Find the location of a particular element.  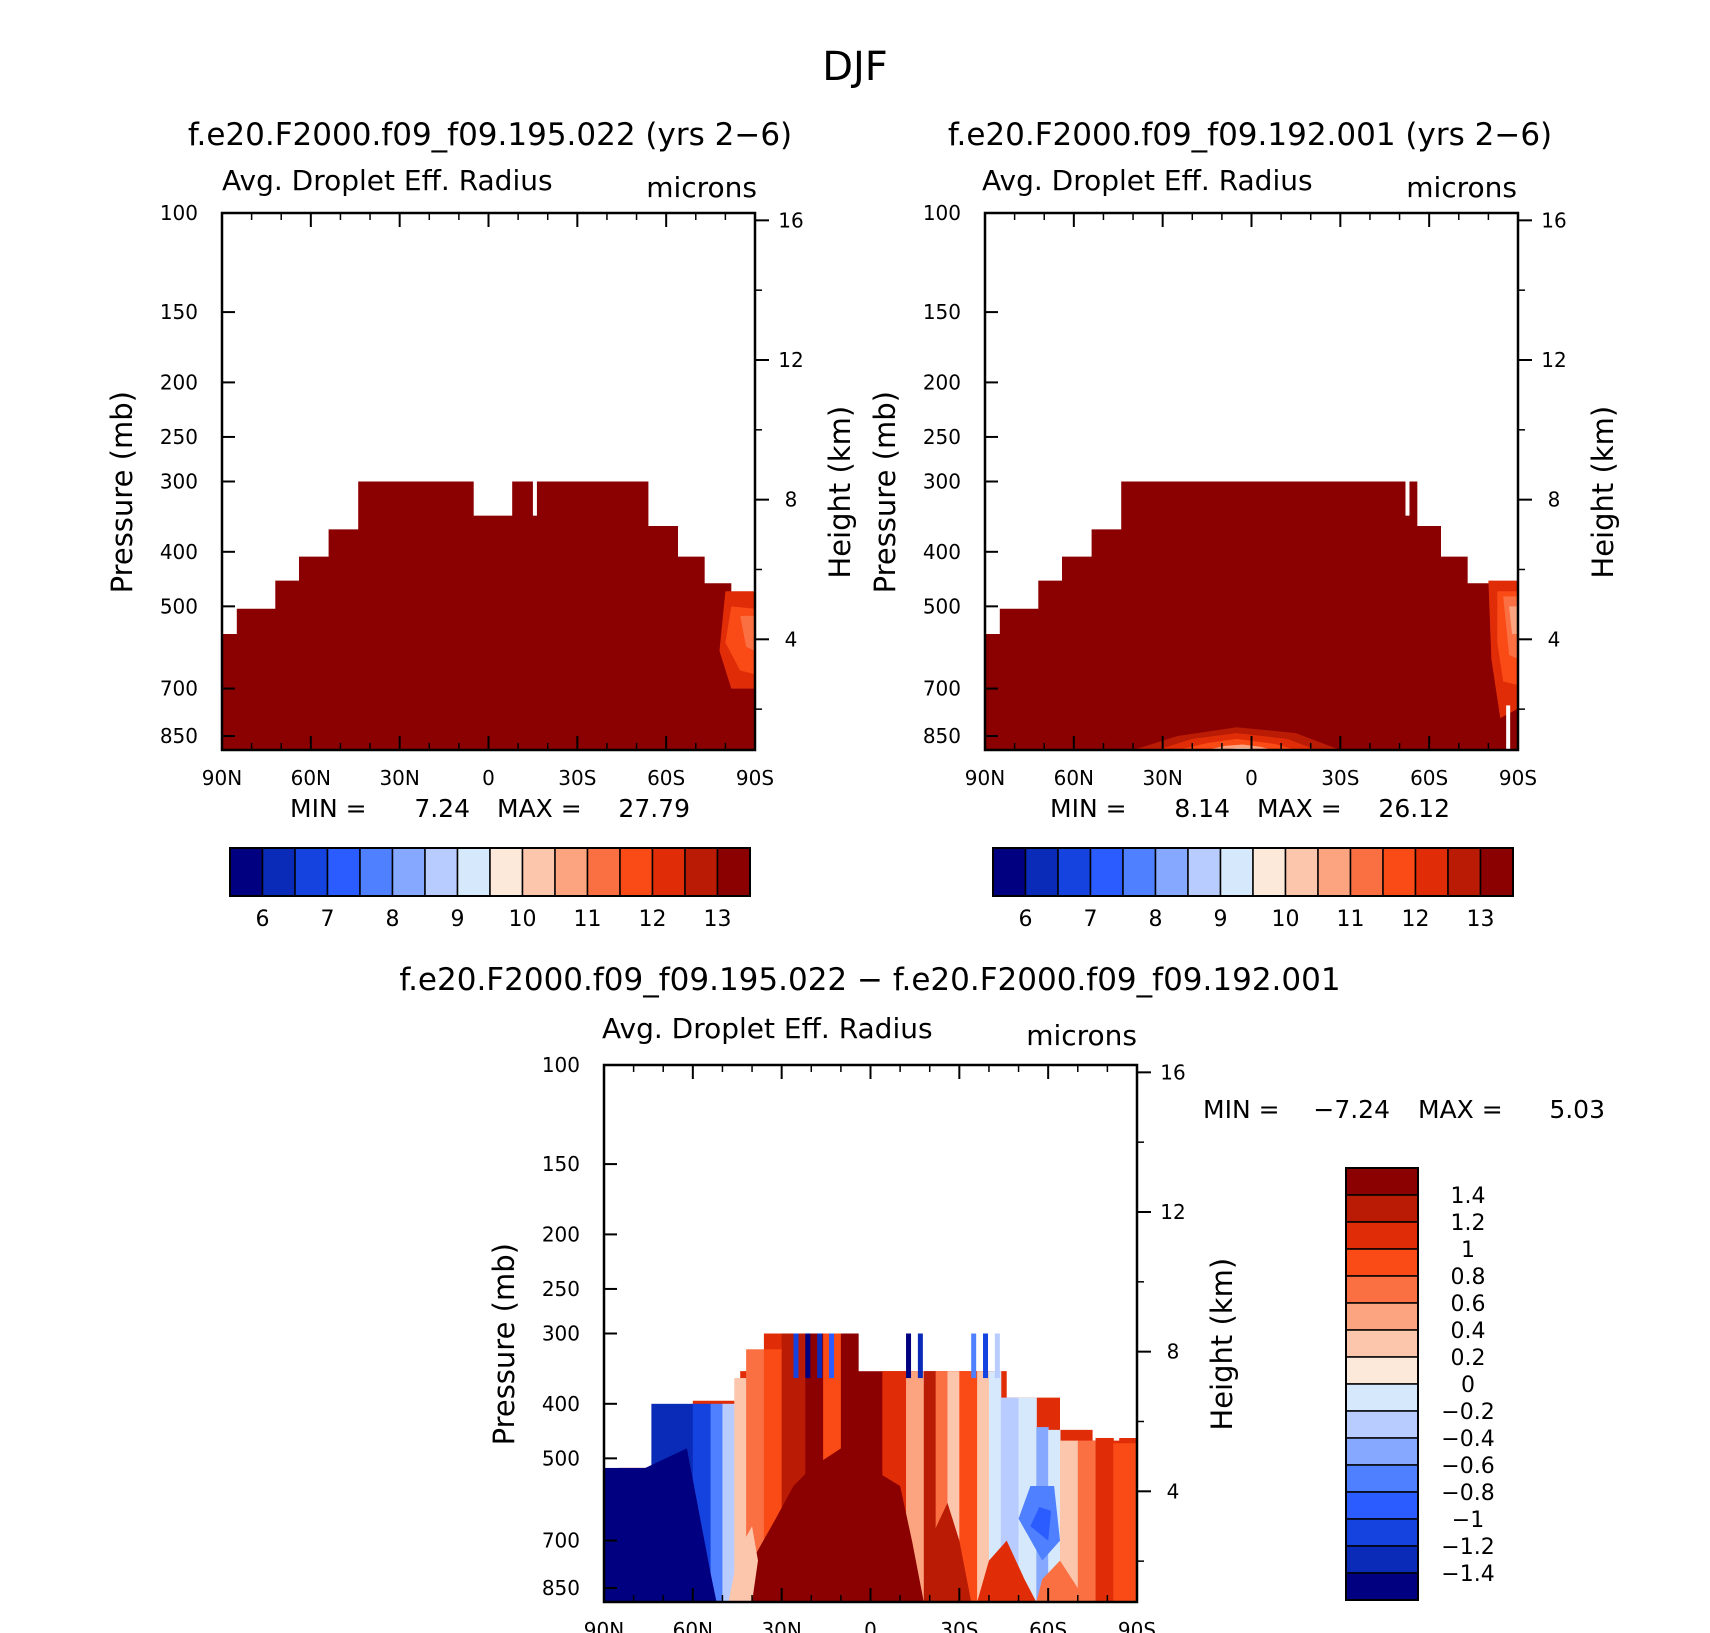

colorbar-label: 1.2 is located at coordinates (1468, 1223).